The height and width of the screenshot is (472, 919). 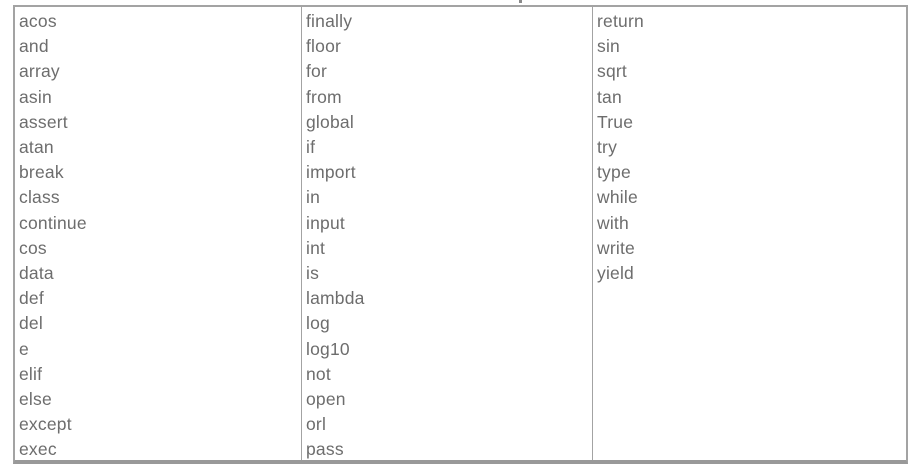 I want to click on keyword-cell: global, so click(x=330, y=121).